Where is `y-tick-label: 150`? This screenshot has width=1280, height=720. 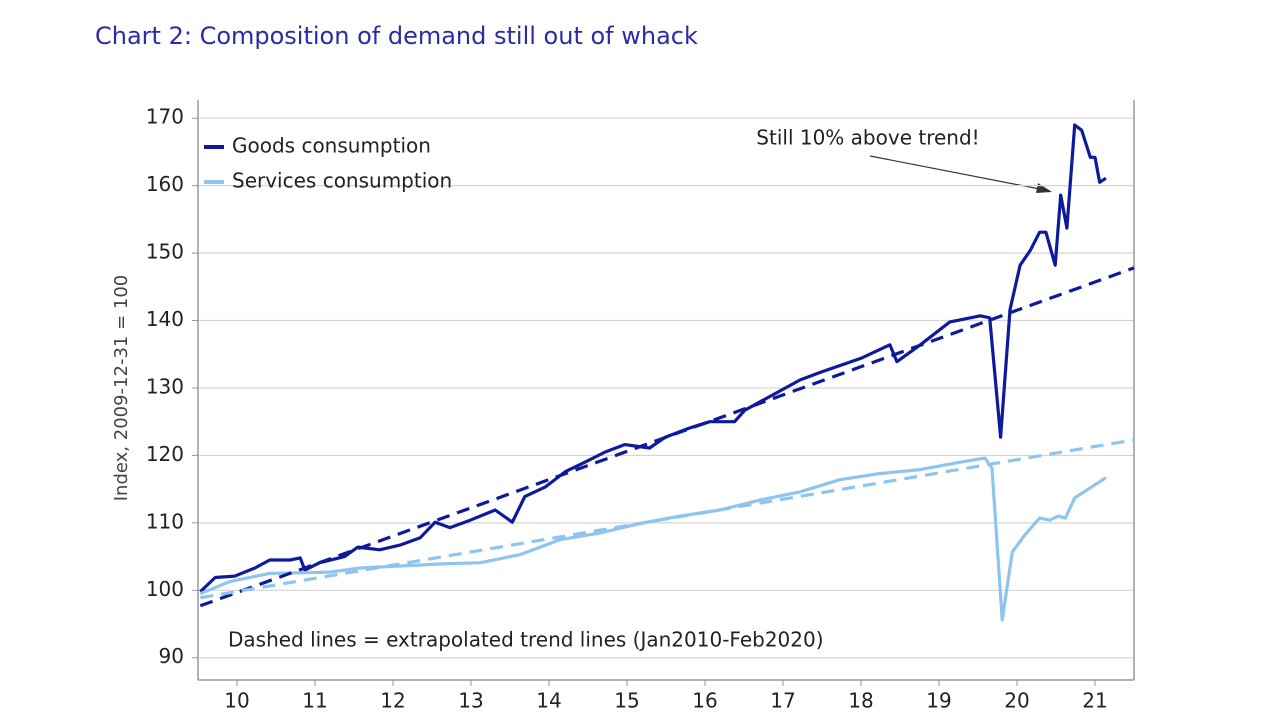
y-tick-label: 150 is located at coordinates (165, 252).